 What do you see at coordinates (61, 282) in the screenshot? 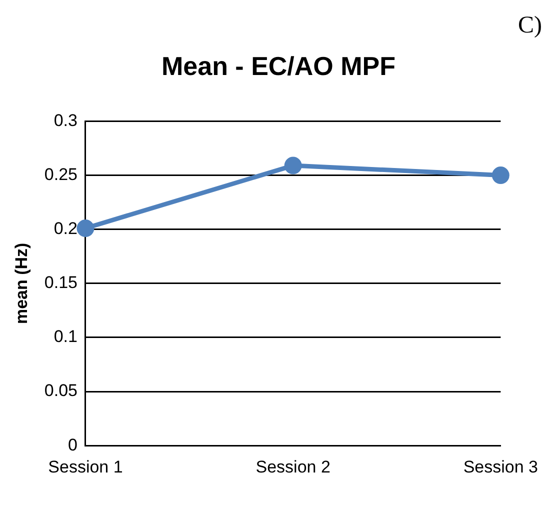
I see `y-tick-label: 0.15` at bounding box center [61, 282].